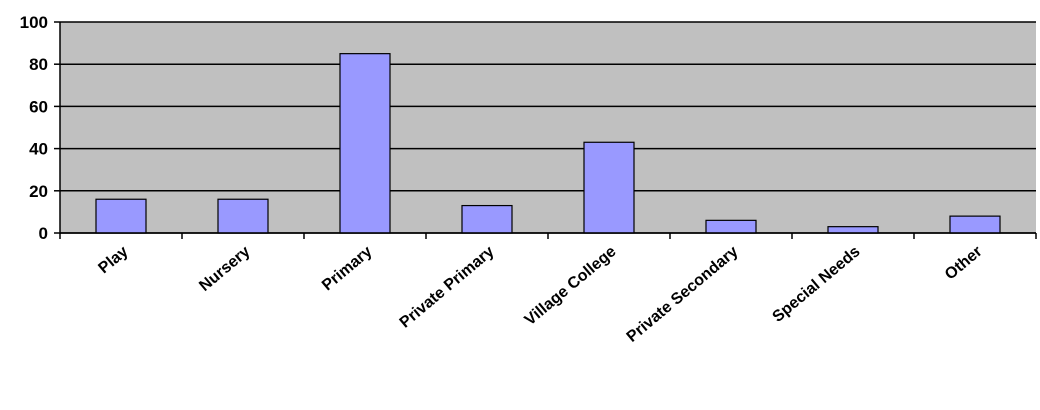 This screenshot has height=410, width=1040. Describe the element at coordinates (571, 286) in the screenshot. I see `x-category-label: Village College` at that location.